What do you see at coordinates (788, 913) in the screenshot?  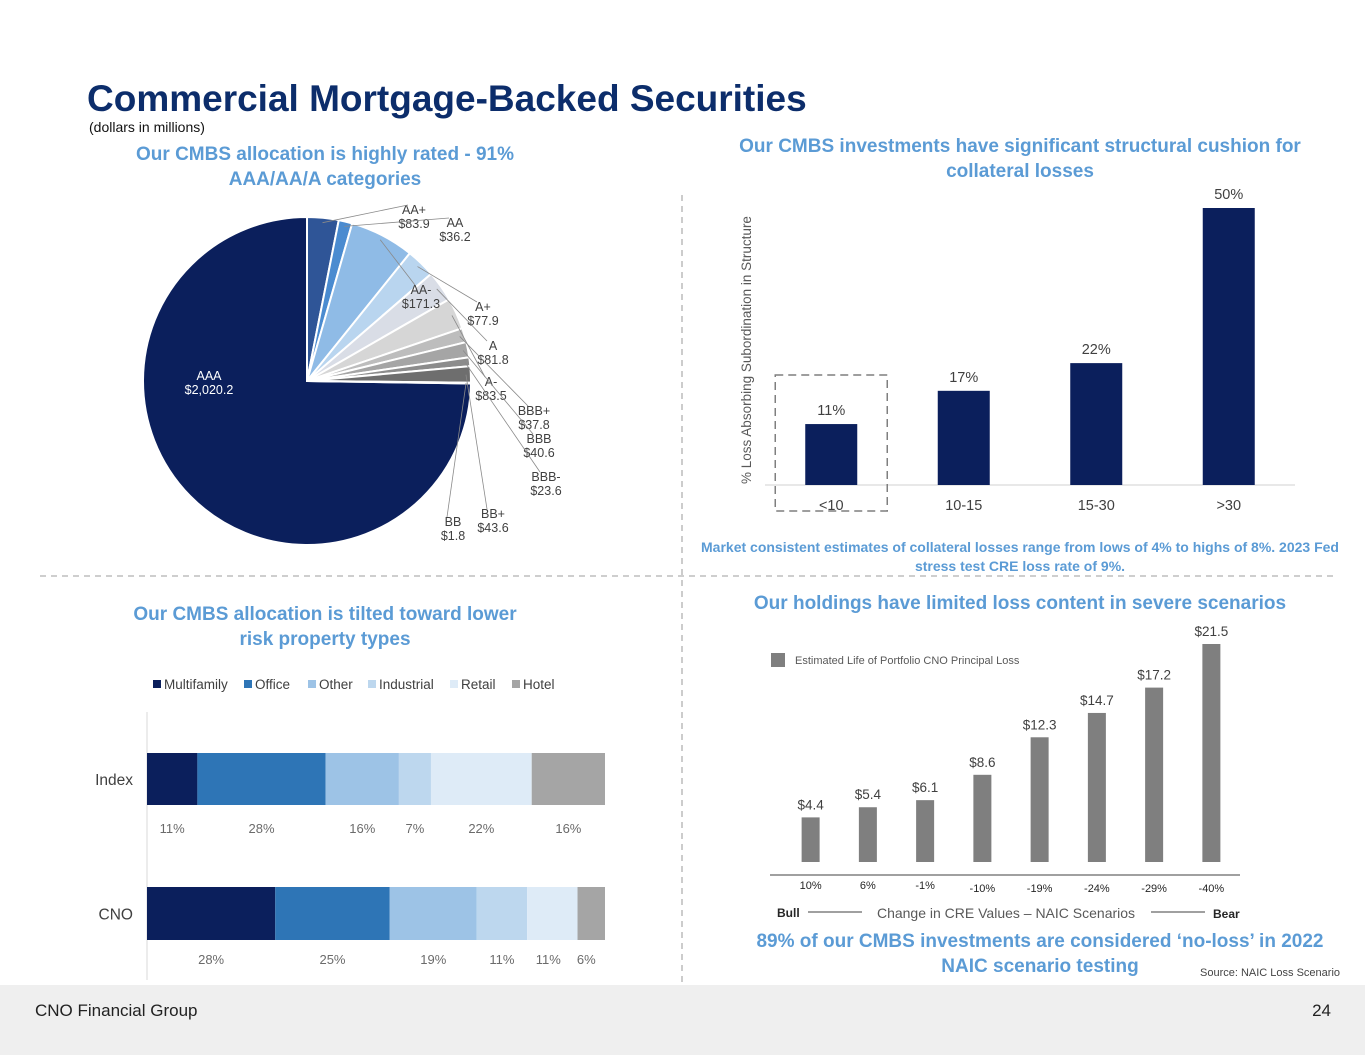 I see `scenario-bull-label: Bull` at bounding box center [788, 913].